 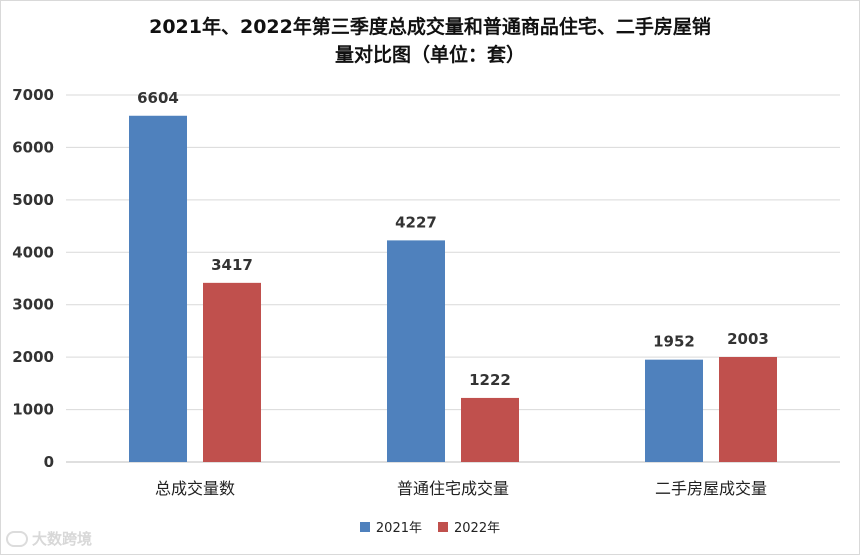 What do you see at coordinates (33, 357) in the screenshot?
I see `y-tick-label: 2000` at bounding box center [33, 357].